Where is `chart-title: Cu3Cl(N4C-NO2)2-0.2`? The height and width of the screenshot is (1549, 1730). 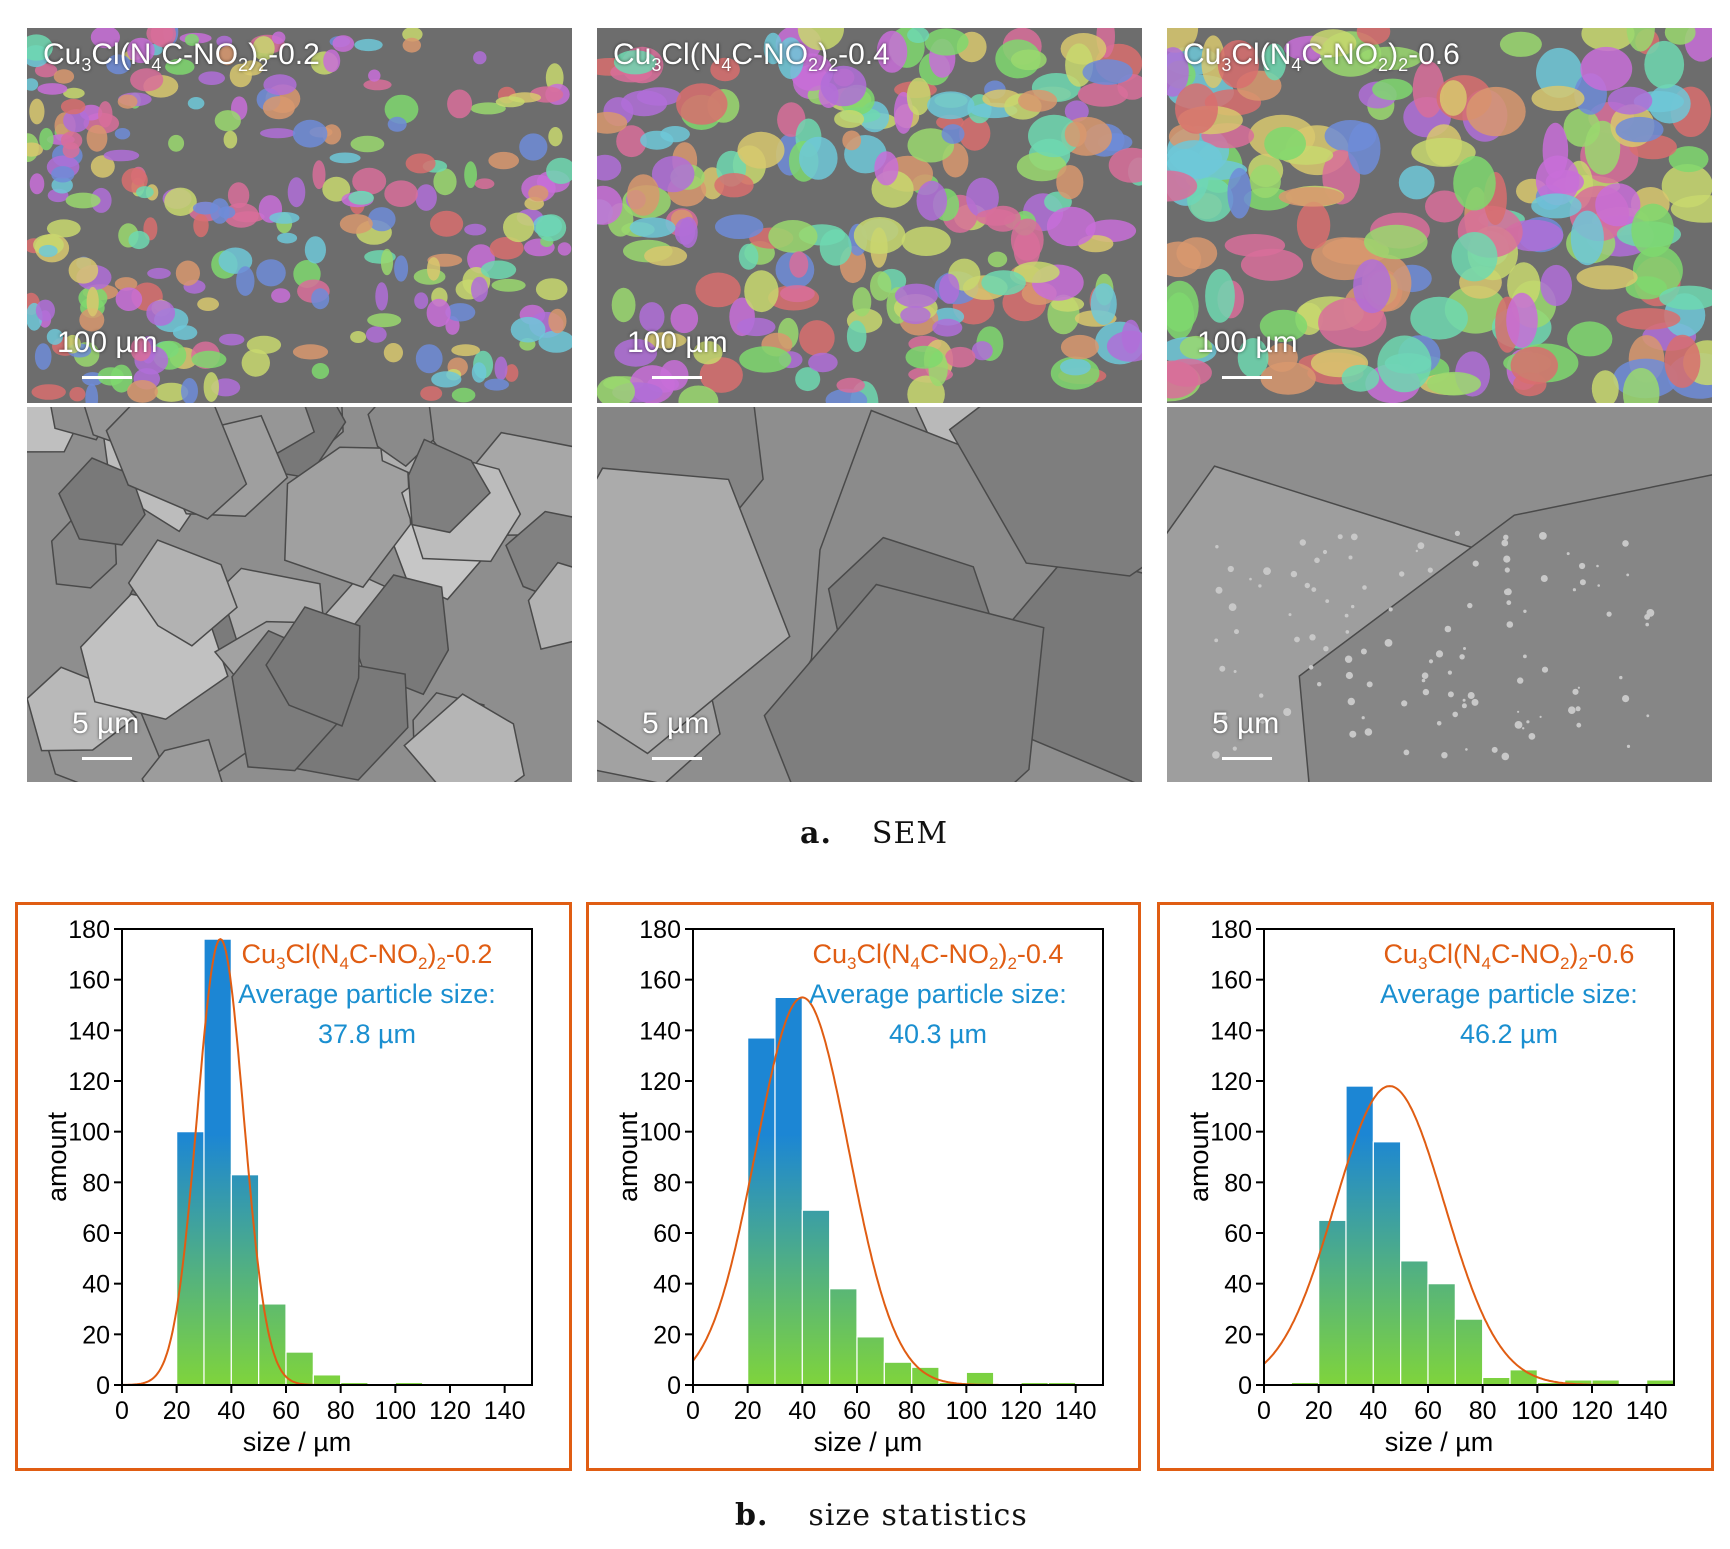
chart-title: Cu3Cl(N4C-NO2)2-0.2 is located at coordinates (367, 956).